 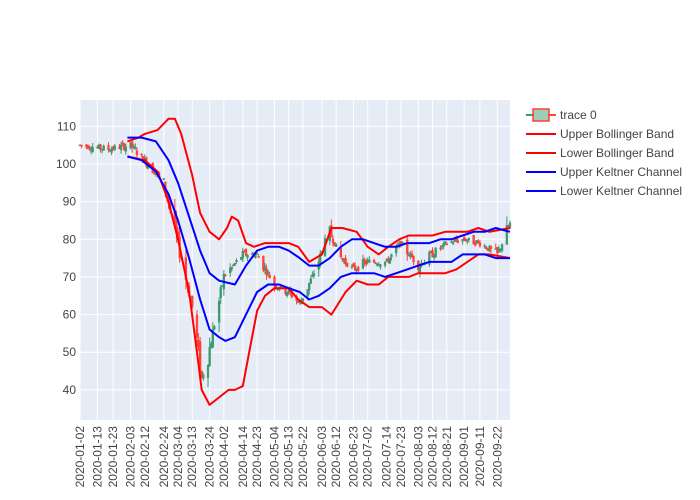 What do you see at coordinates (447, 457) in the screenshot?
I see `x-tick-label: 2020-08-21` at bounding box center [447, 457].